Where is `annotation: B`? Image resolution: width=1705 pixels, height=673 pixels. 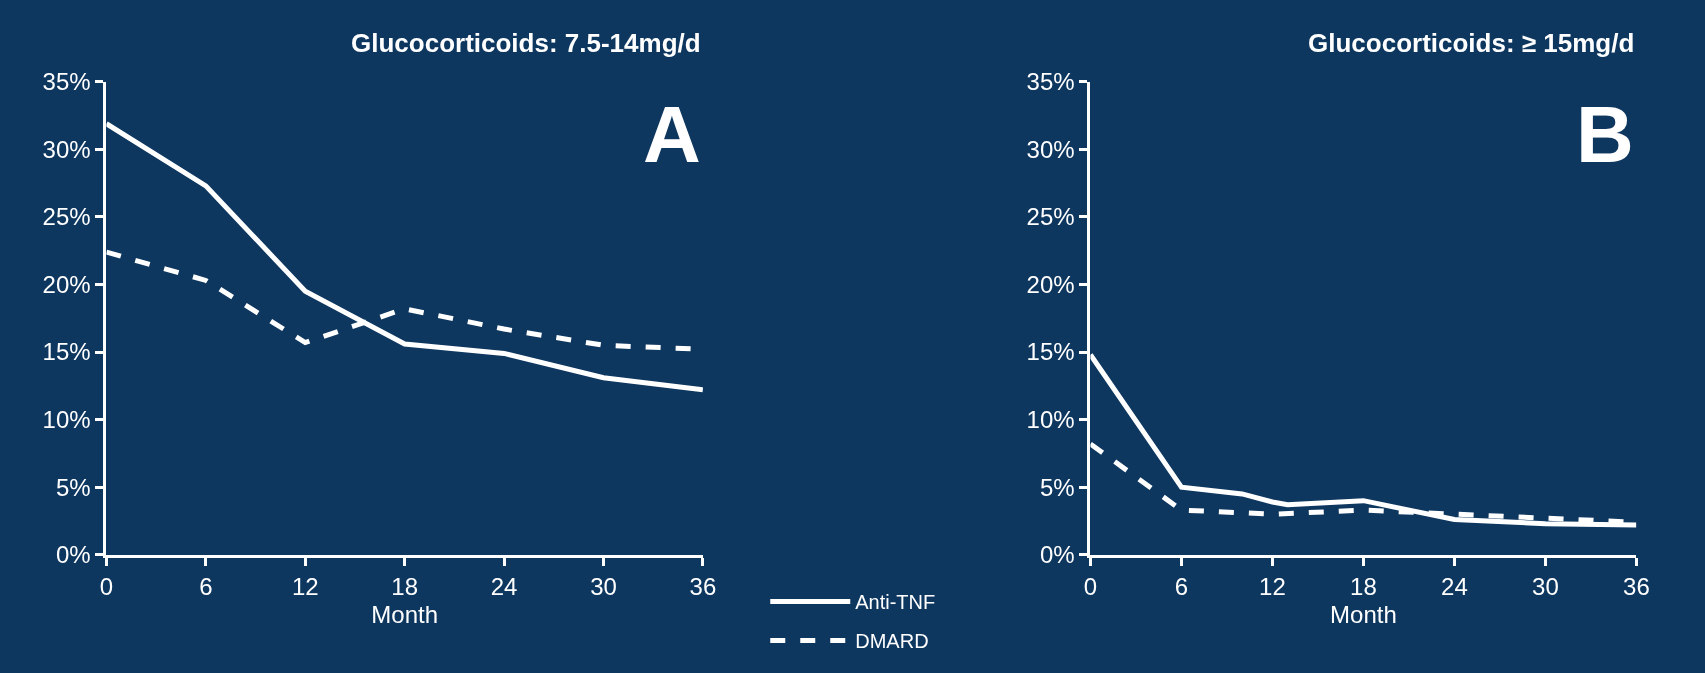 annotation: B is located at coordinates (1605, 134).